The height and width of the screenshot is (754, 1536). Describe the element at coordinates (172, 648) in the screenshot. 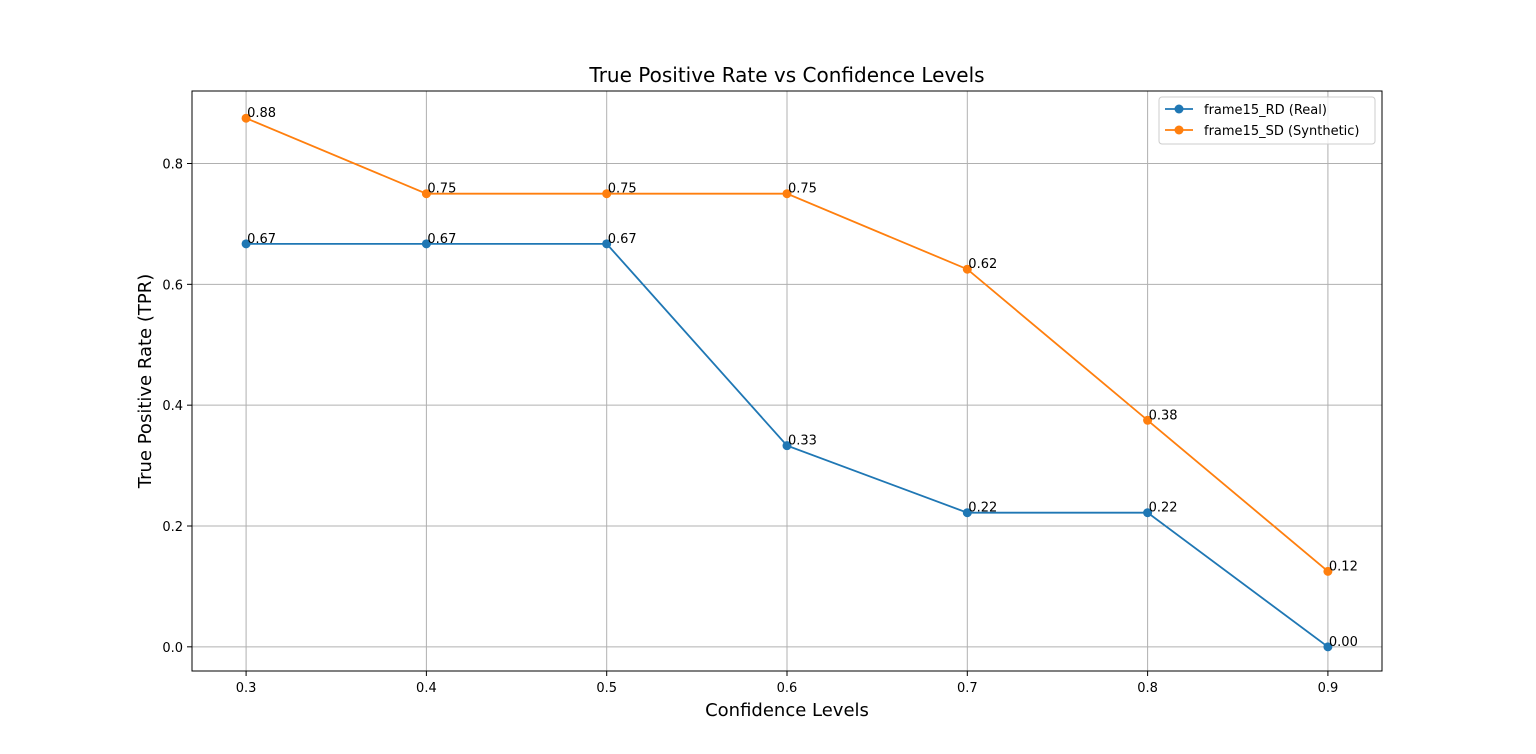

I see `y-tick-label: 0.0` at that location.